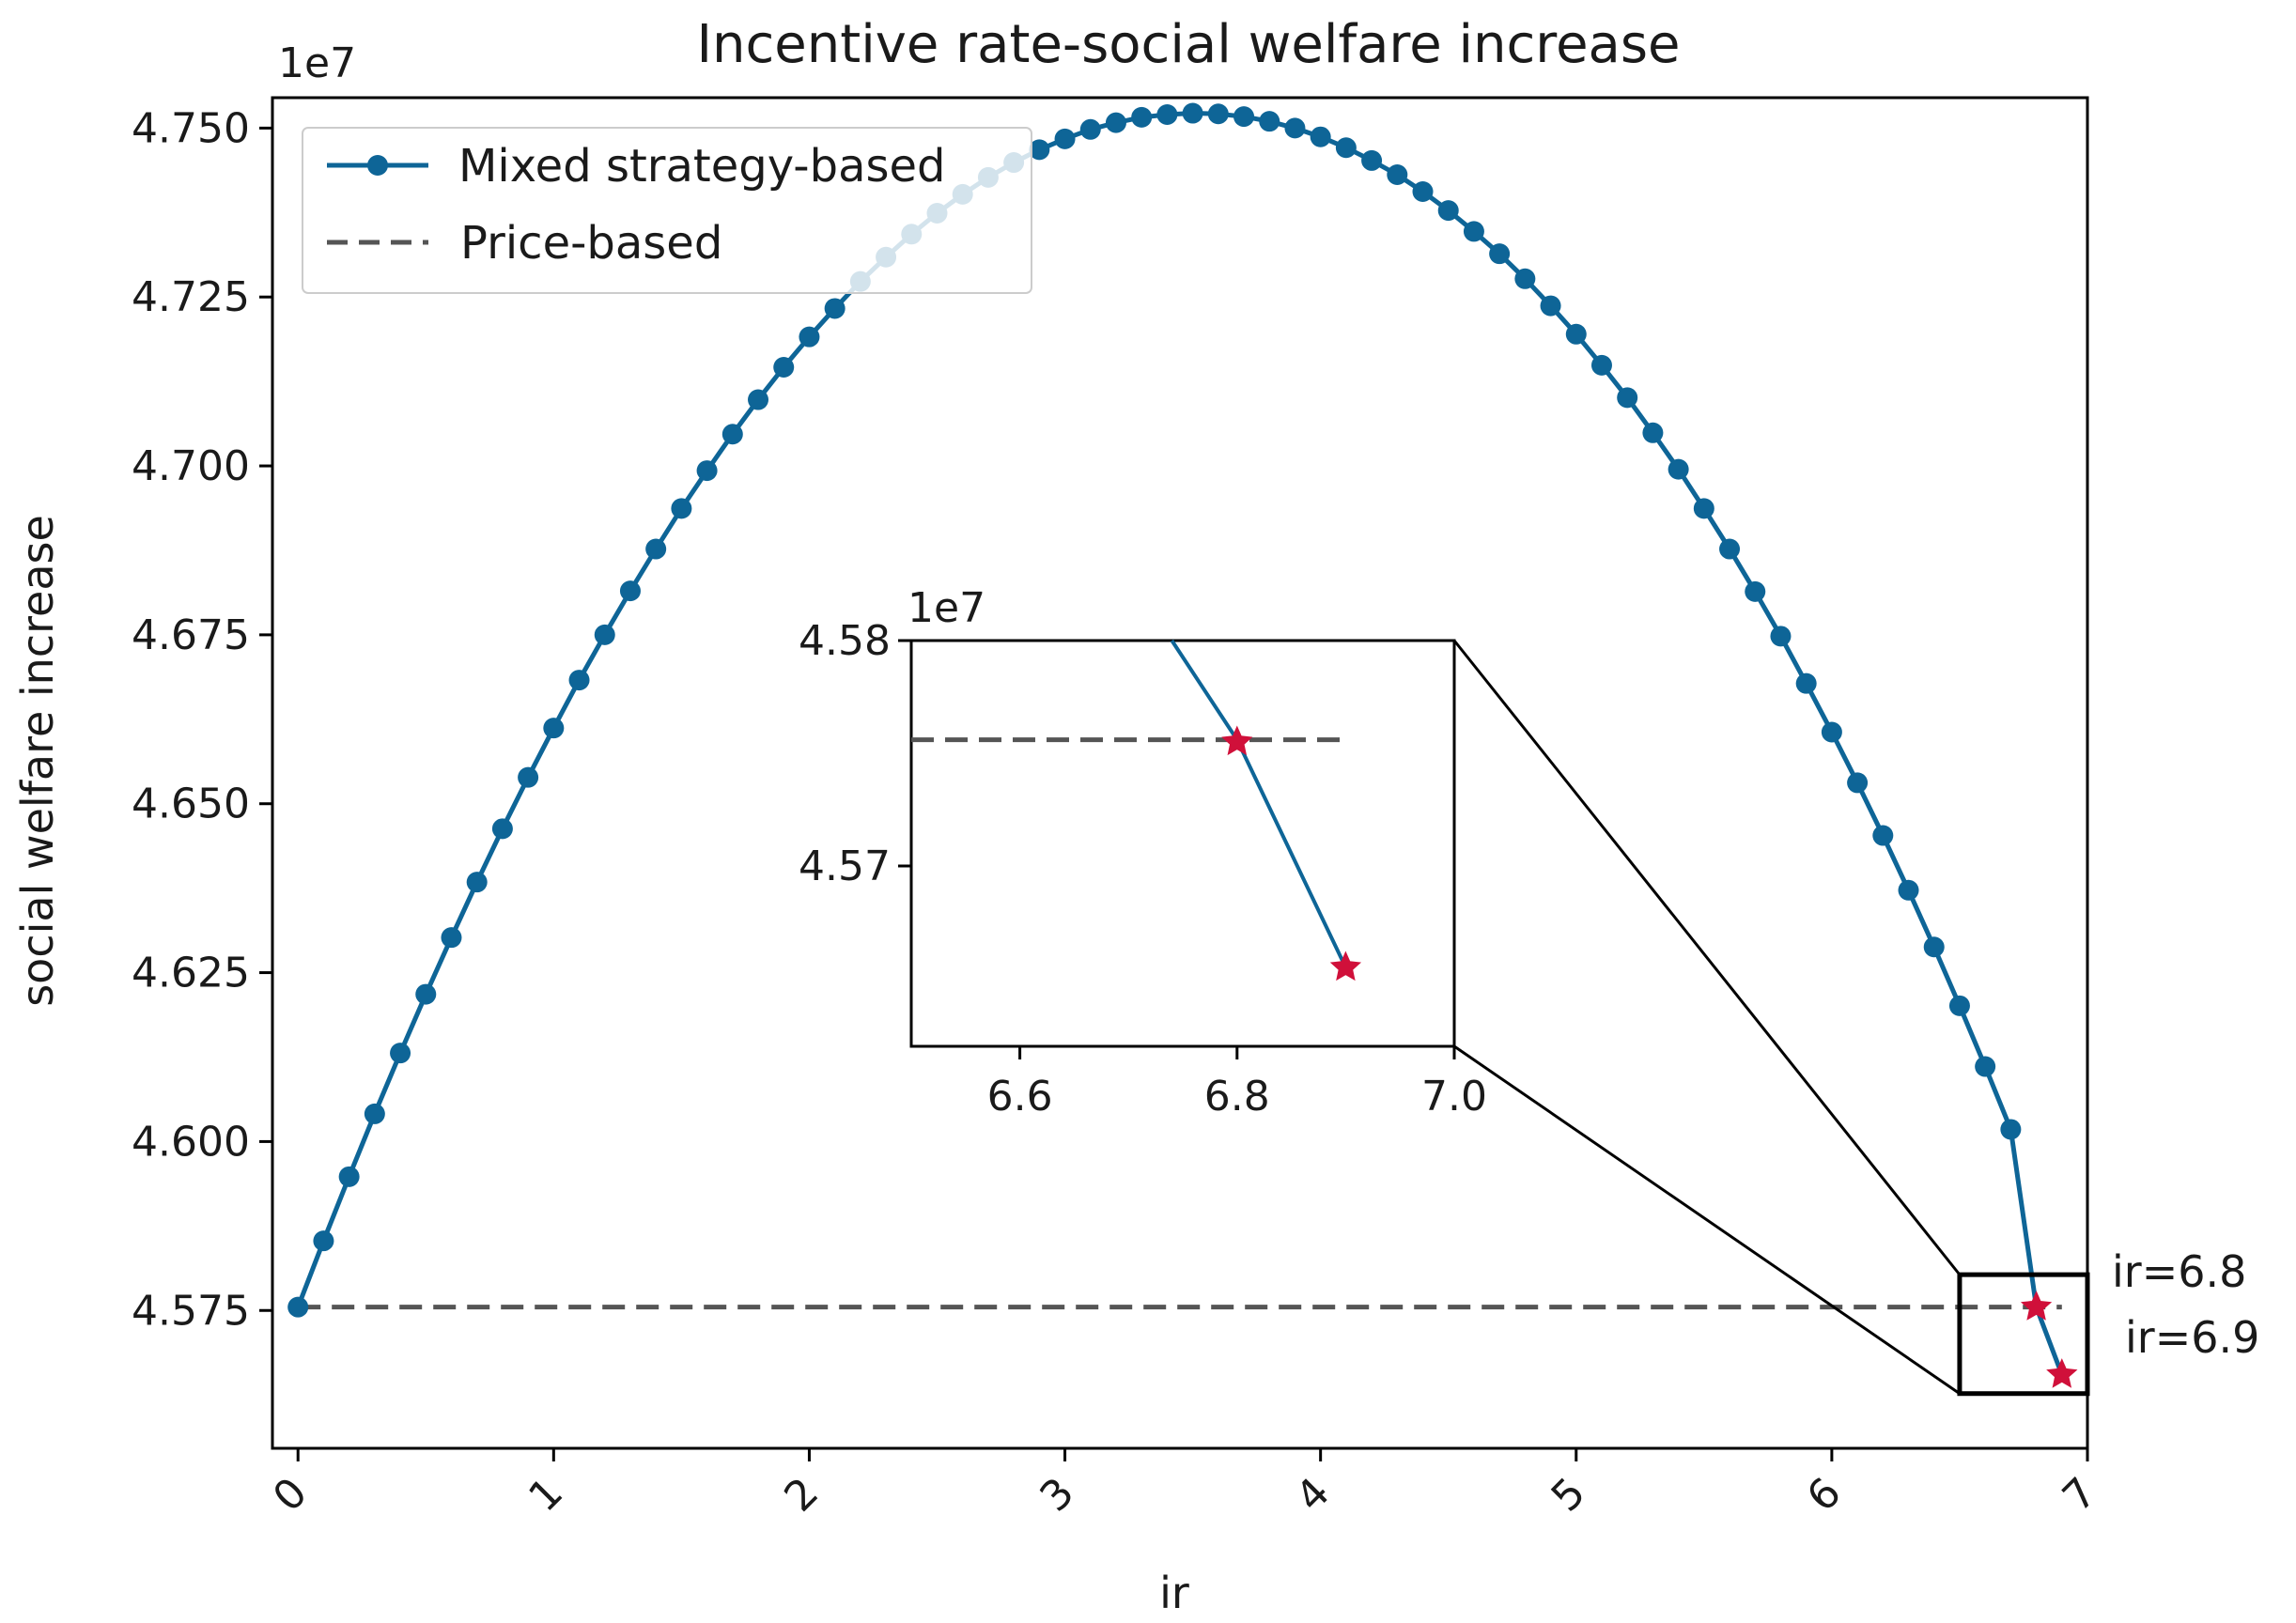 This screenshot has width=2296, height=1623. I want to click on zoom-connector-top, so click(1707, 958).